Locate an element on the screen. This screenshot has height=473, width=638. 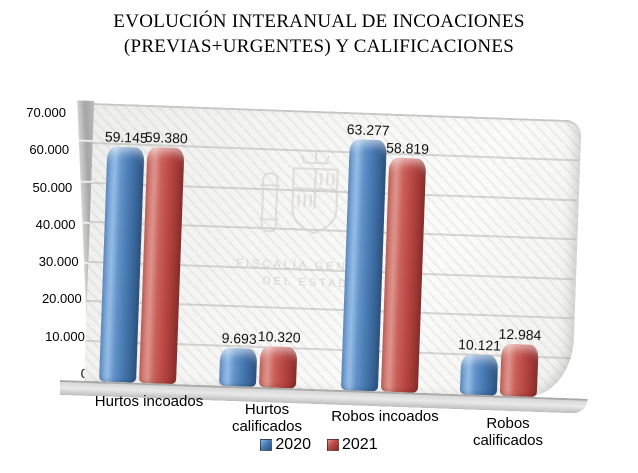
bar-2021-robos-incoados is located at coordinates (403, 275).